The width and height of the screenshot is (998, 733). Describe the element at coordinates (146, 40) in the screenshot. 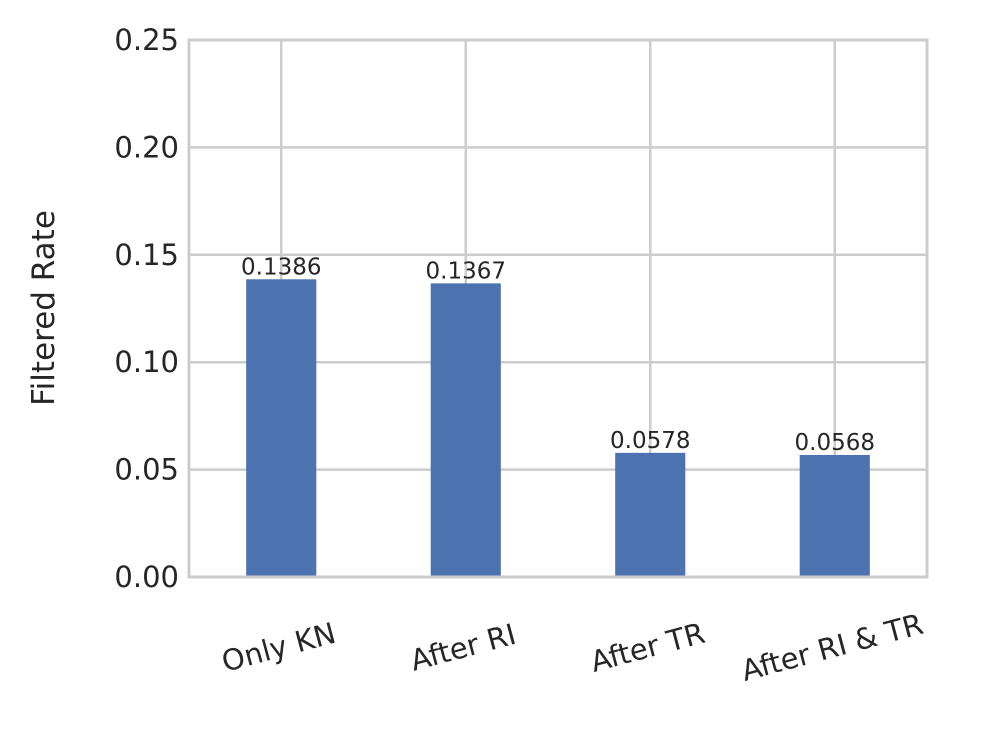

I see `y-tick-label: 0.25` at that location.